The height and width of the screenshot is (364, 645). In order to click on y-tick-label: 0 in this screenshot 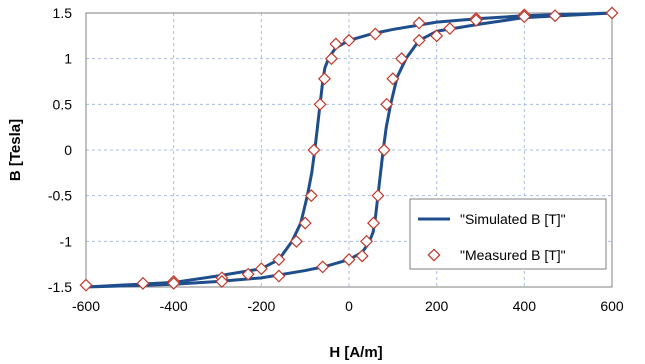, I will do `click(68, 150)`.